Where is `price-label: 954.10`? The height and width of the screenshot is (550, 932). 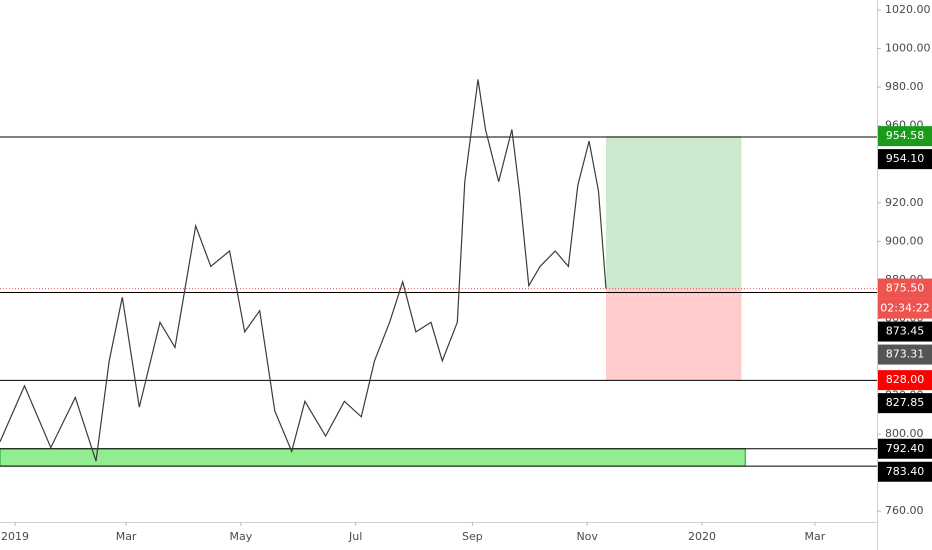
price-label: 954.10 is located at coordinates (905, 158).